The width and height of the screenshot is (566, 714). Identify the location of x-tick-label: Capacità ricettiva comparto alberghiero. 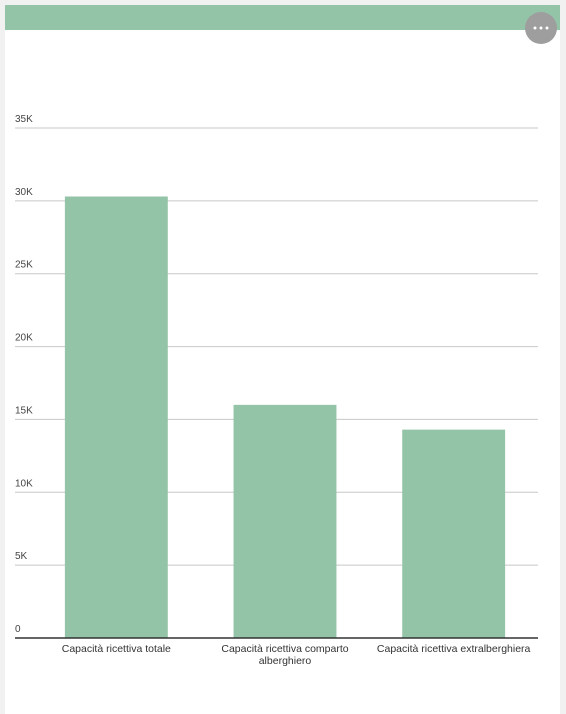
(285, 655).